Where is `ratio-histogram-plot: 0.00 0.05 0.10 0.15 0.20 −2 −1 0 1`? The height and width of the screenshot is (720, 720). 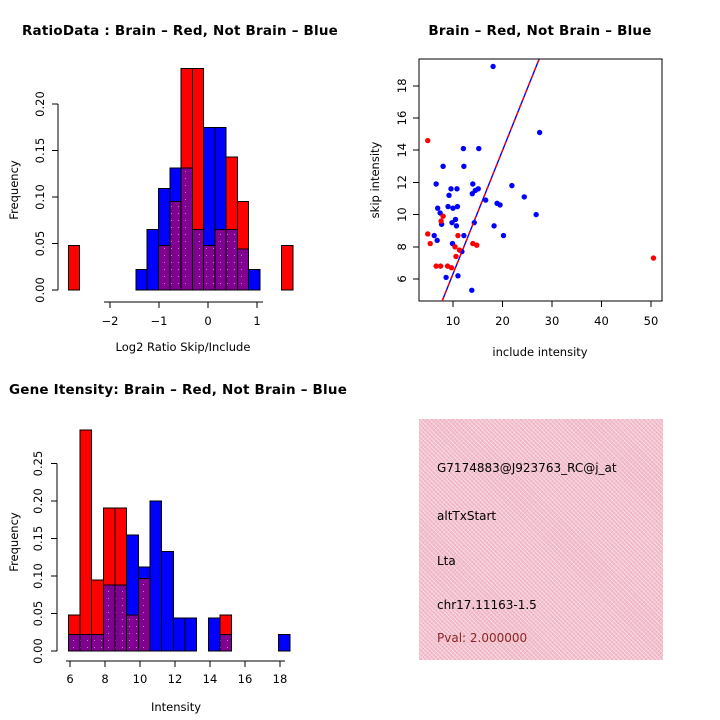 ratio-histogram-plot: 0.00 0.05 0.10 0.15 0.20 −2 −1 0 1 is located at coordinates (163, 198).